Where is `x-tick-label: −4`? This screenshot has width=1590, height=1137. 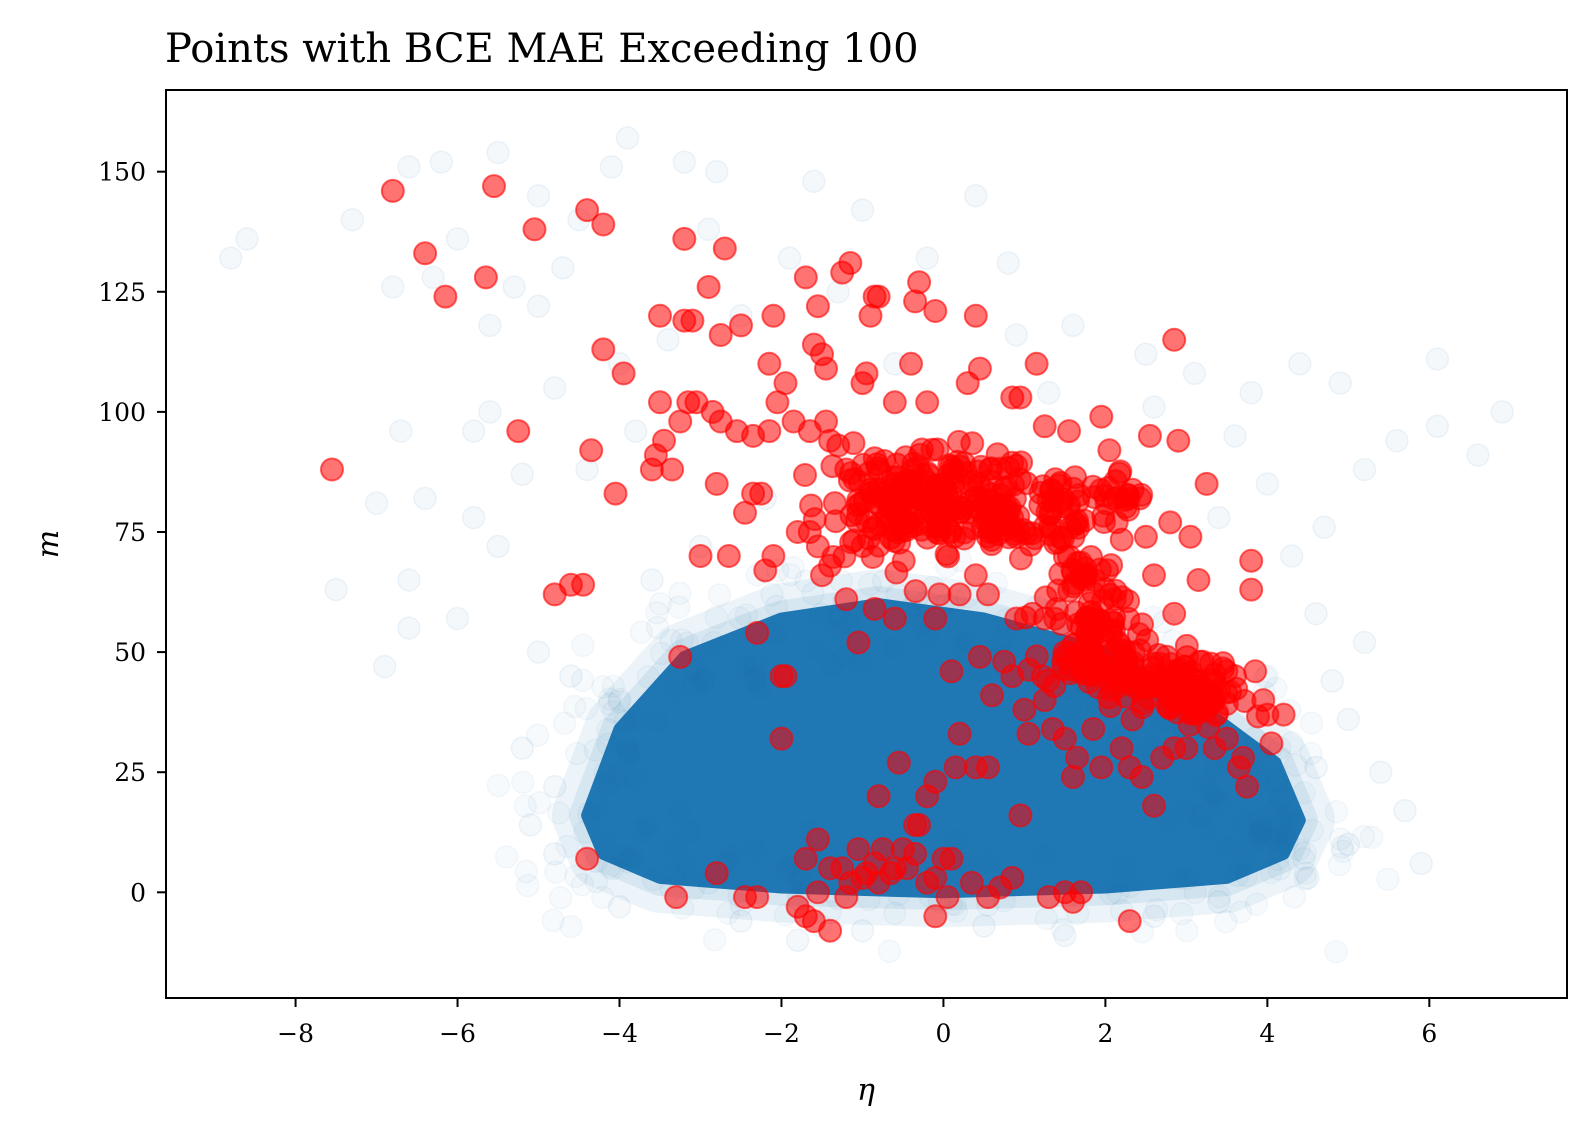
x-tick-label: −4 is located at coordinates (619, 1033).